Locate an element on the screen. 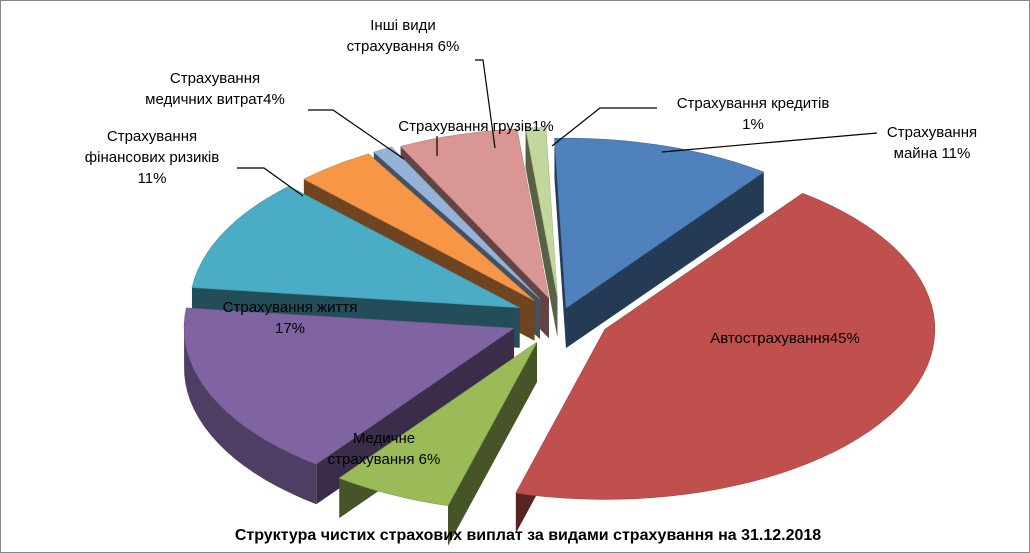 Image resolution: width=1030 pixels, height=553 pixels. slice-label-line: медичних витрат4% is located at coordinates (215, 99).